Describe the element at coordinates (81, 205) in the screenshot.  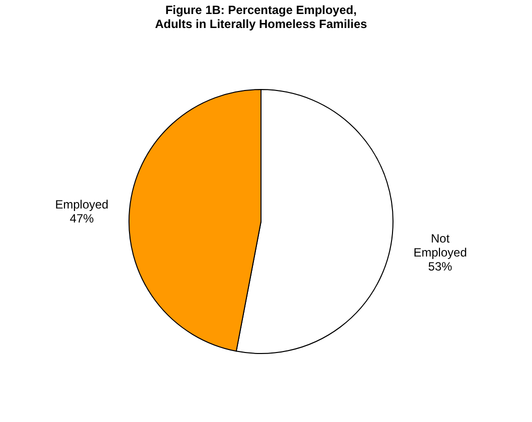
I see `slice-label: Employed` at that location.